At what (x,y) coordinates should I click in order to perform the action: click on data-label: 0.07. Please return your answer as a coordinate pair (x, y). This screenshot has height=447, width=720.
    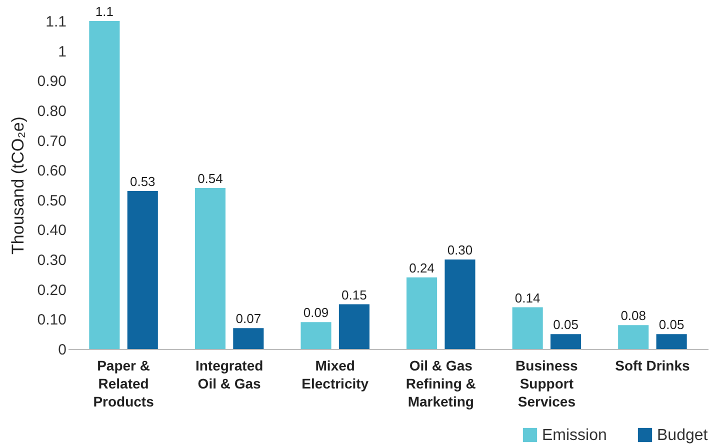
    Looking at the image, I should click on (249, 318).